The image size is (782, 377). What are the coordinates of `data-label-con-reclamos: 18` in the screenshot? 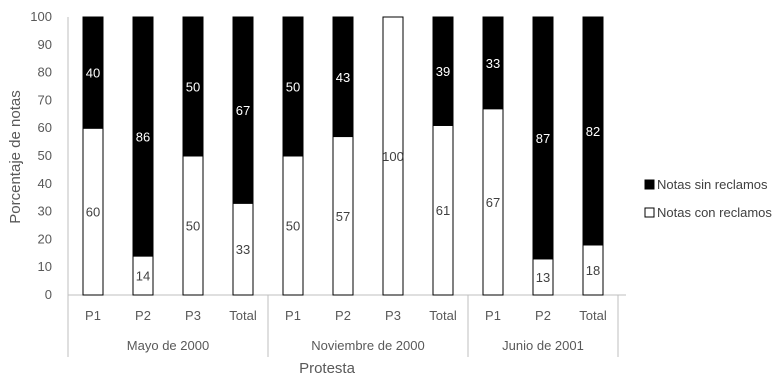 It's located at (593, 270).